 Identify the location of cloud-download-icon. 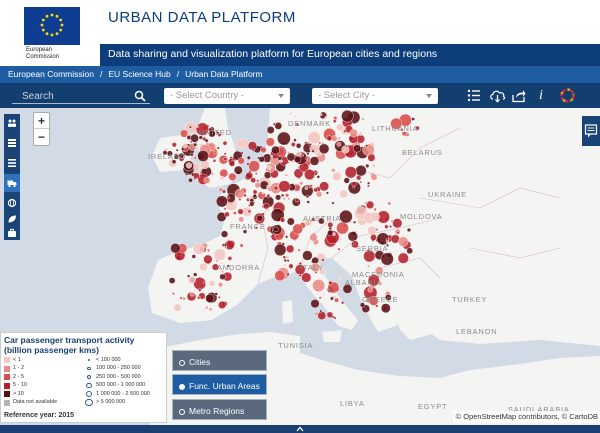
(497, 95).